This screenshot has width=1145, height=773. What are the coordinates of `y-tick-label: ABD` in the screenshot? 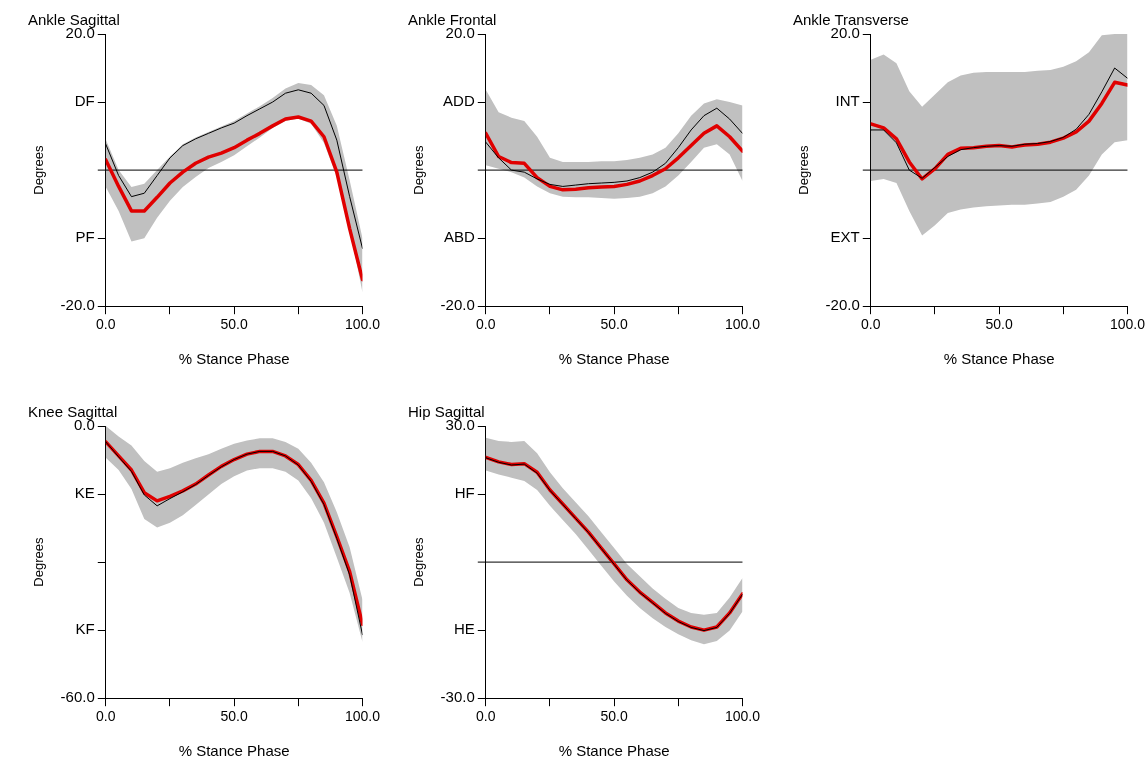 It's located at (459, 237).